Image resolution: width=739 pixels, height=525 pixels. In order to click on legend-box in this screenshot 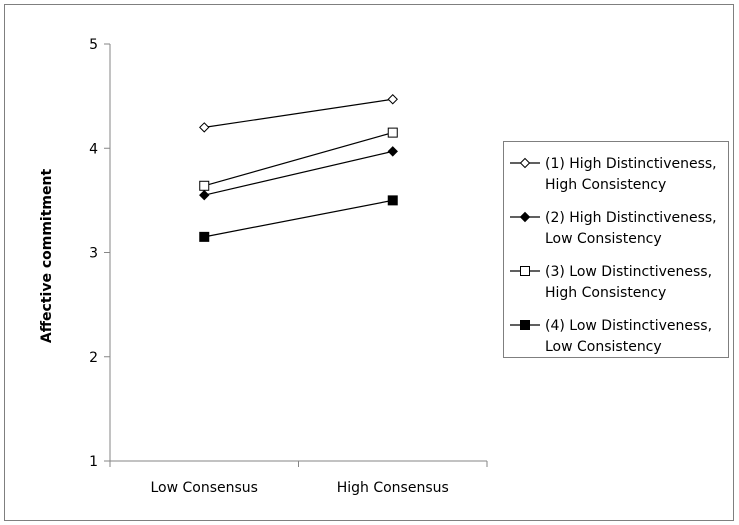, I will do `click(616, 249)`.